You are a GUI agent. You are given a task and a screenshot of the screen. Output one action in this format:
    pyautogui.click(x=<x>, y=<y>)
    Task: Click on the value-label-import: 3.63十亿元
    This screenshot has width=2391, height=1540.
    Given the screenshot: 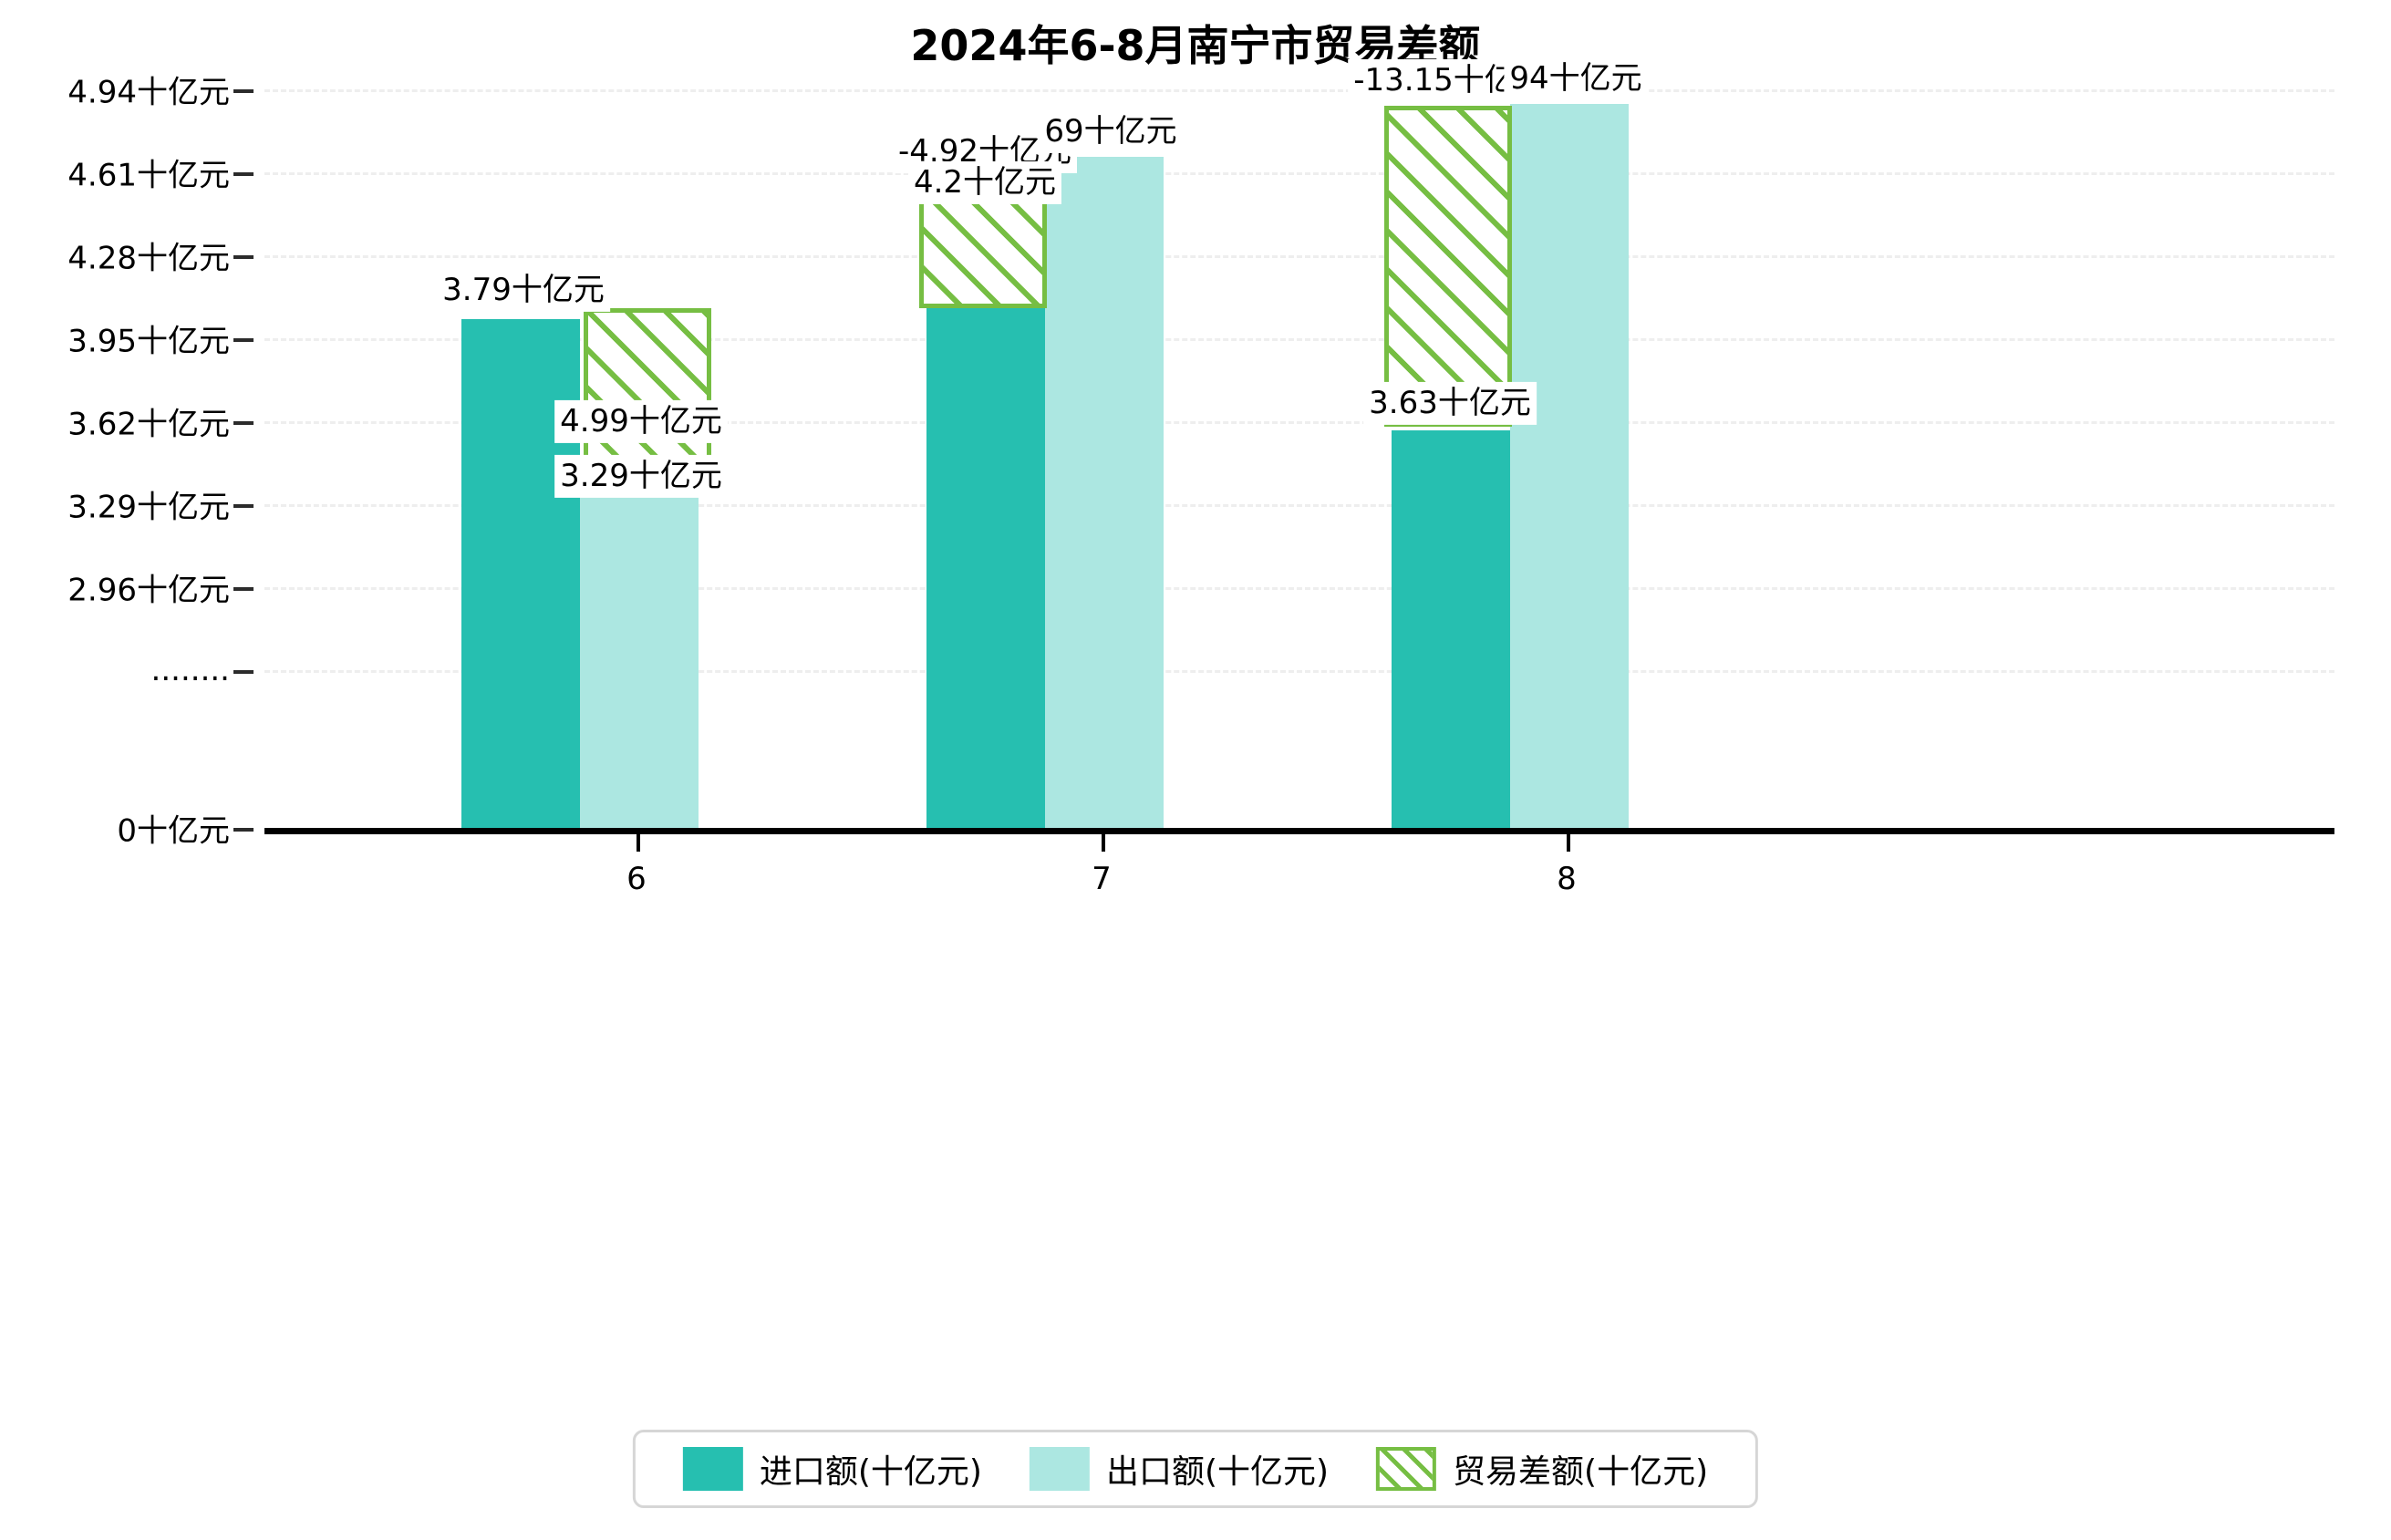 What is the action you would take?
    pyautogui.click(x=1450, y=403)
    